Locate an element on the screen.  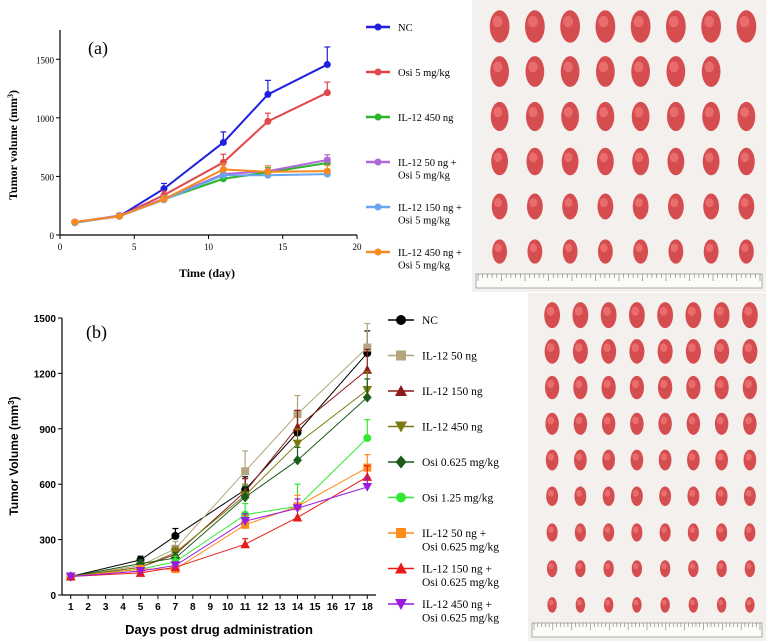
chart-a-y-tick-label: 500 is located at coordinates (48, 177).